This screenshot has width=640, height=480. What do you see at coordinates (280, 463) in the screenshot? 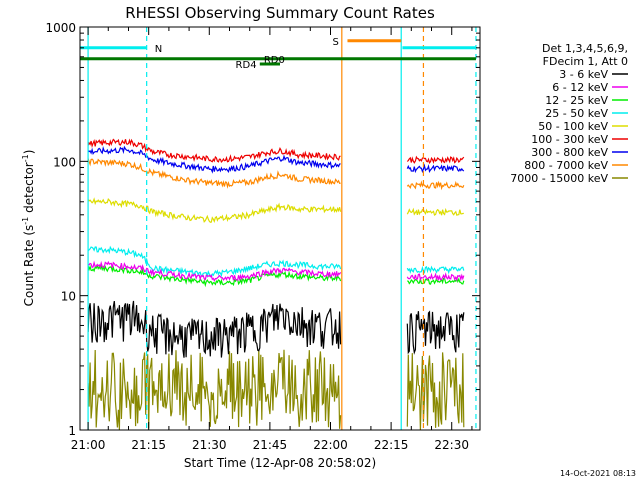
I see `x-axis-label: Start Time (12-Apr-08 20:58:02)` at bounding box center [280, 463].